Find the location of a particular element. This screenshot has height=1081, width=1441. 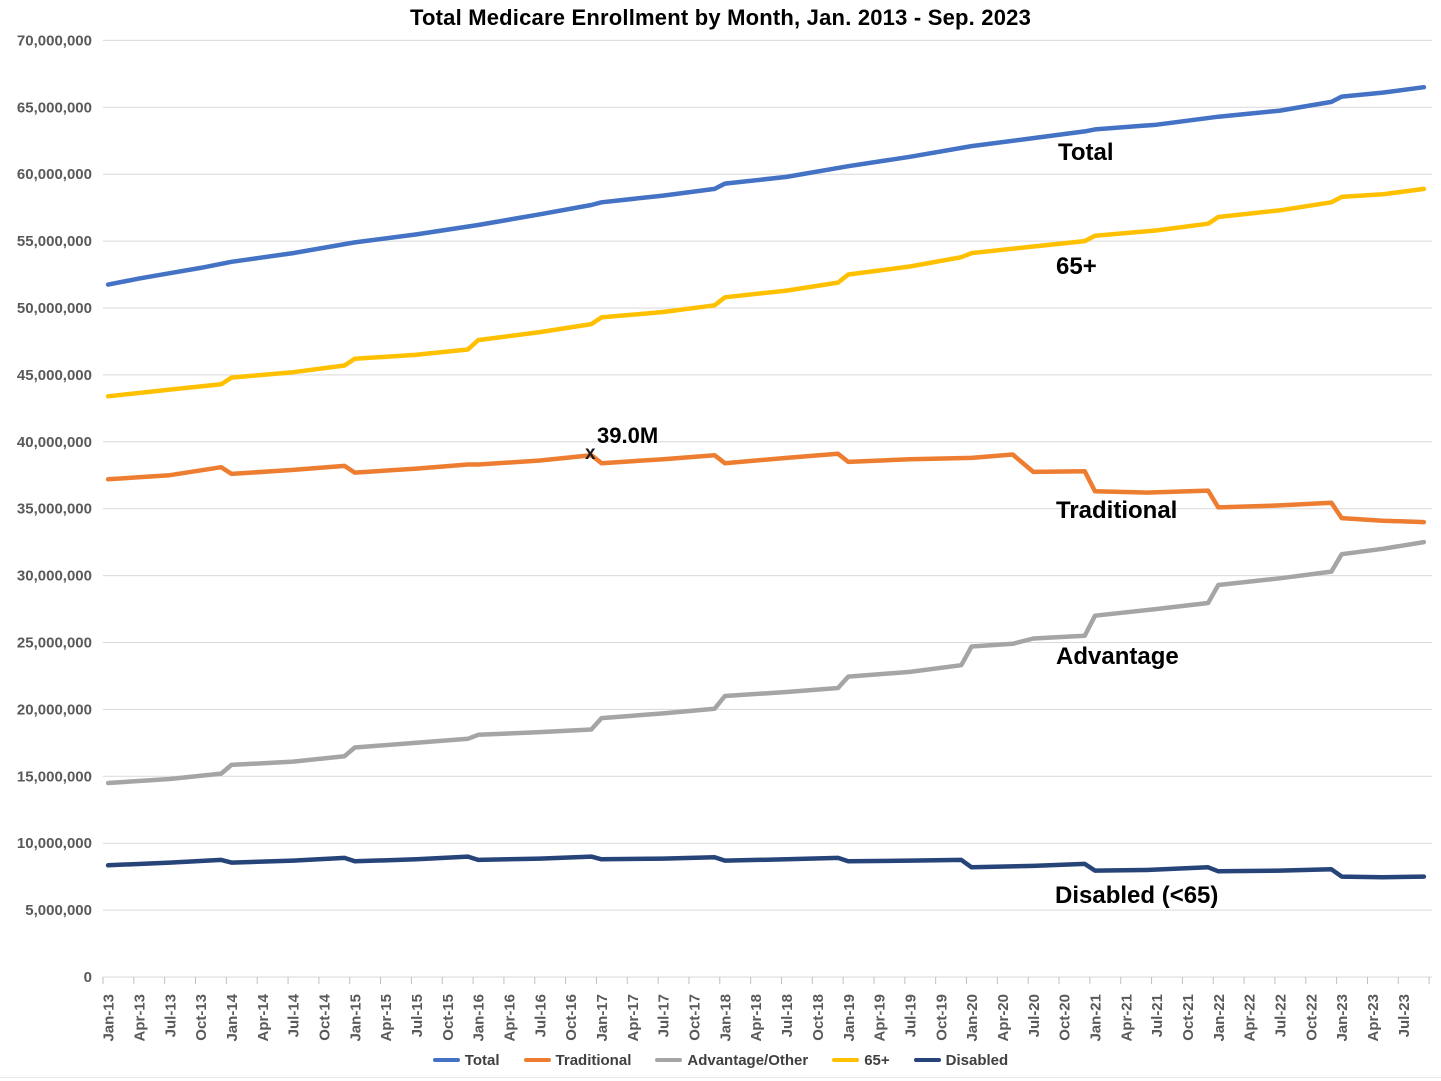

legend-label: Traditional is located at coordinates (593, 1060).